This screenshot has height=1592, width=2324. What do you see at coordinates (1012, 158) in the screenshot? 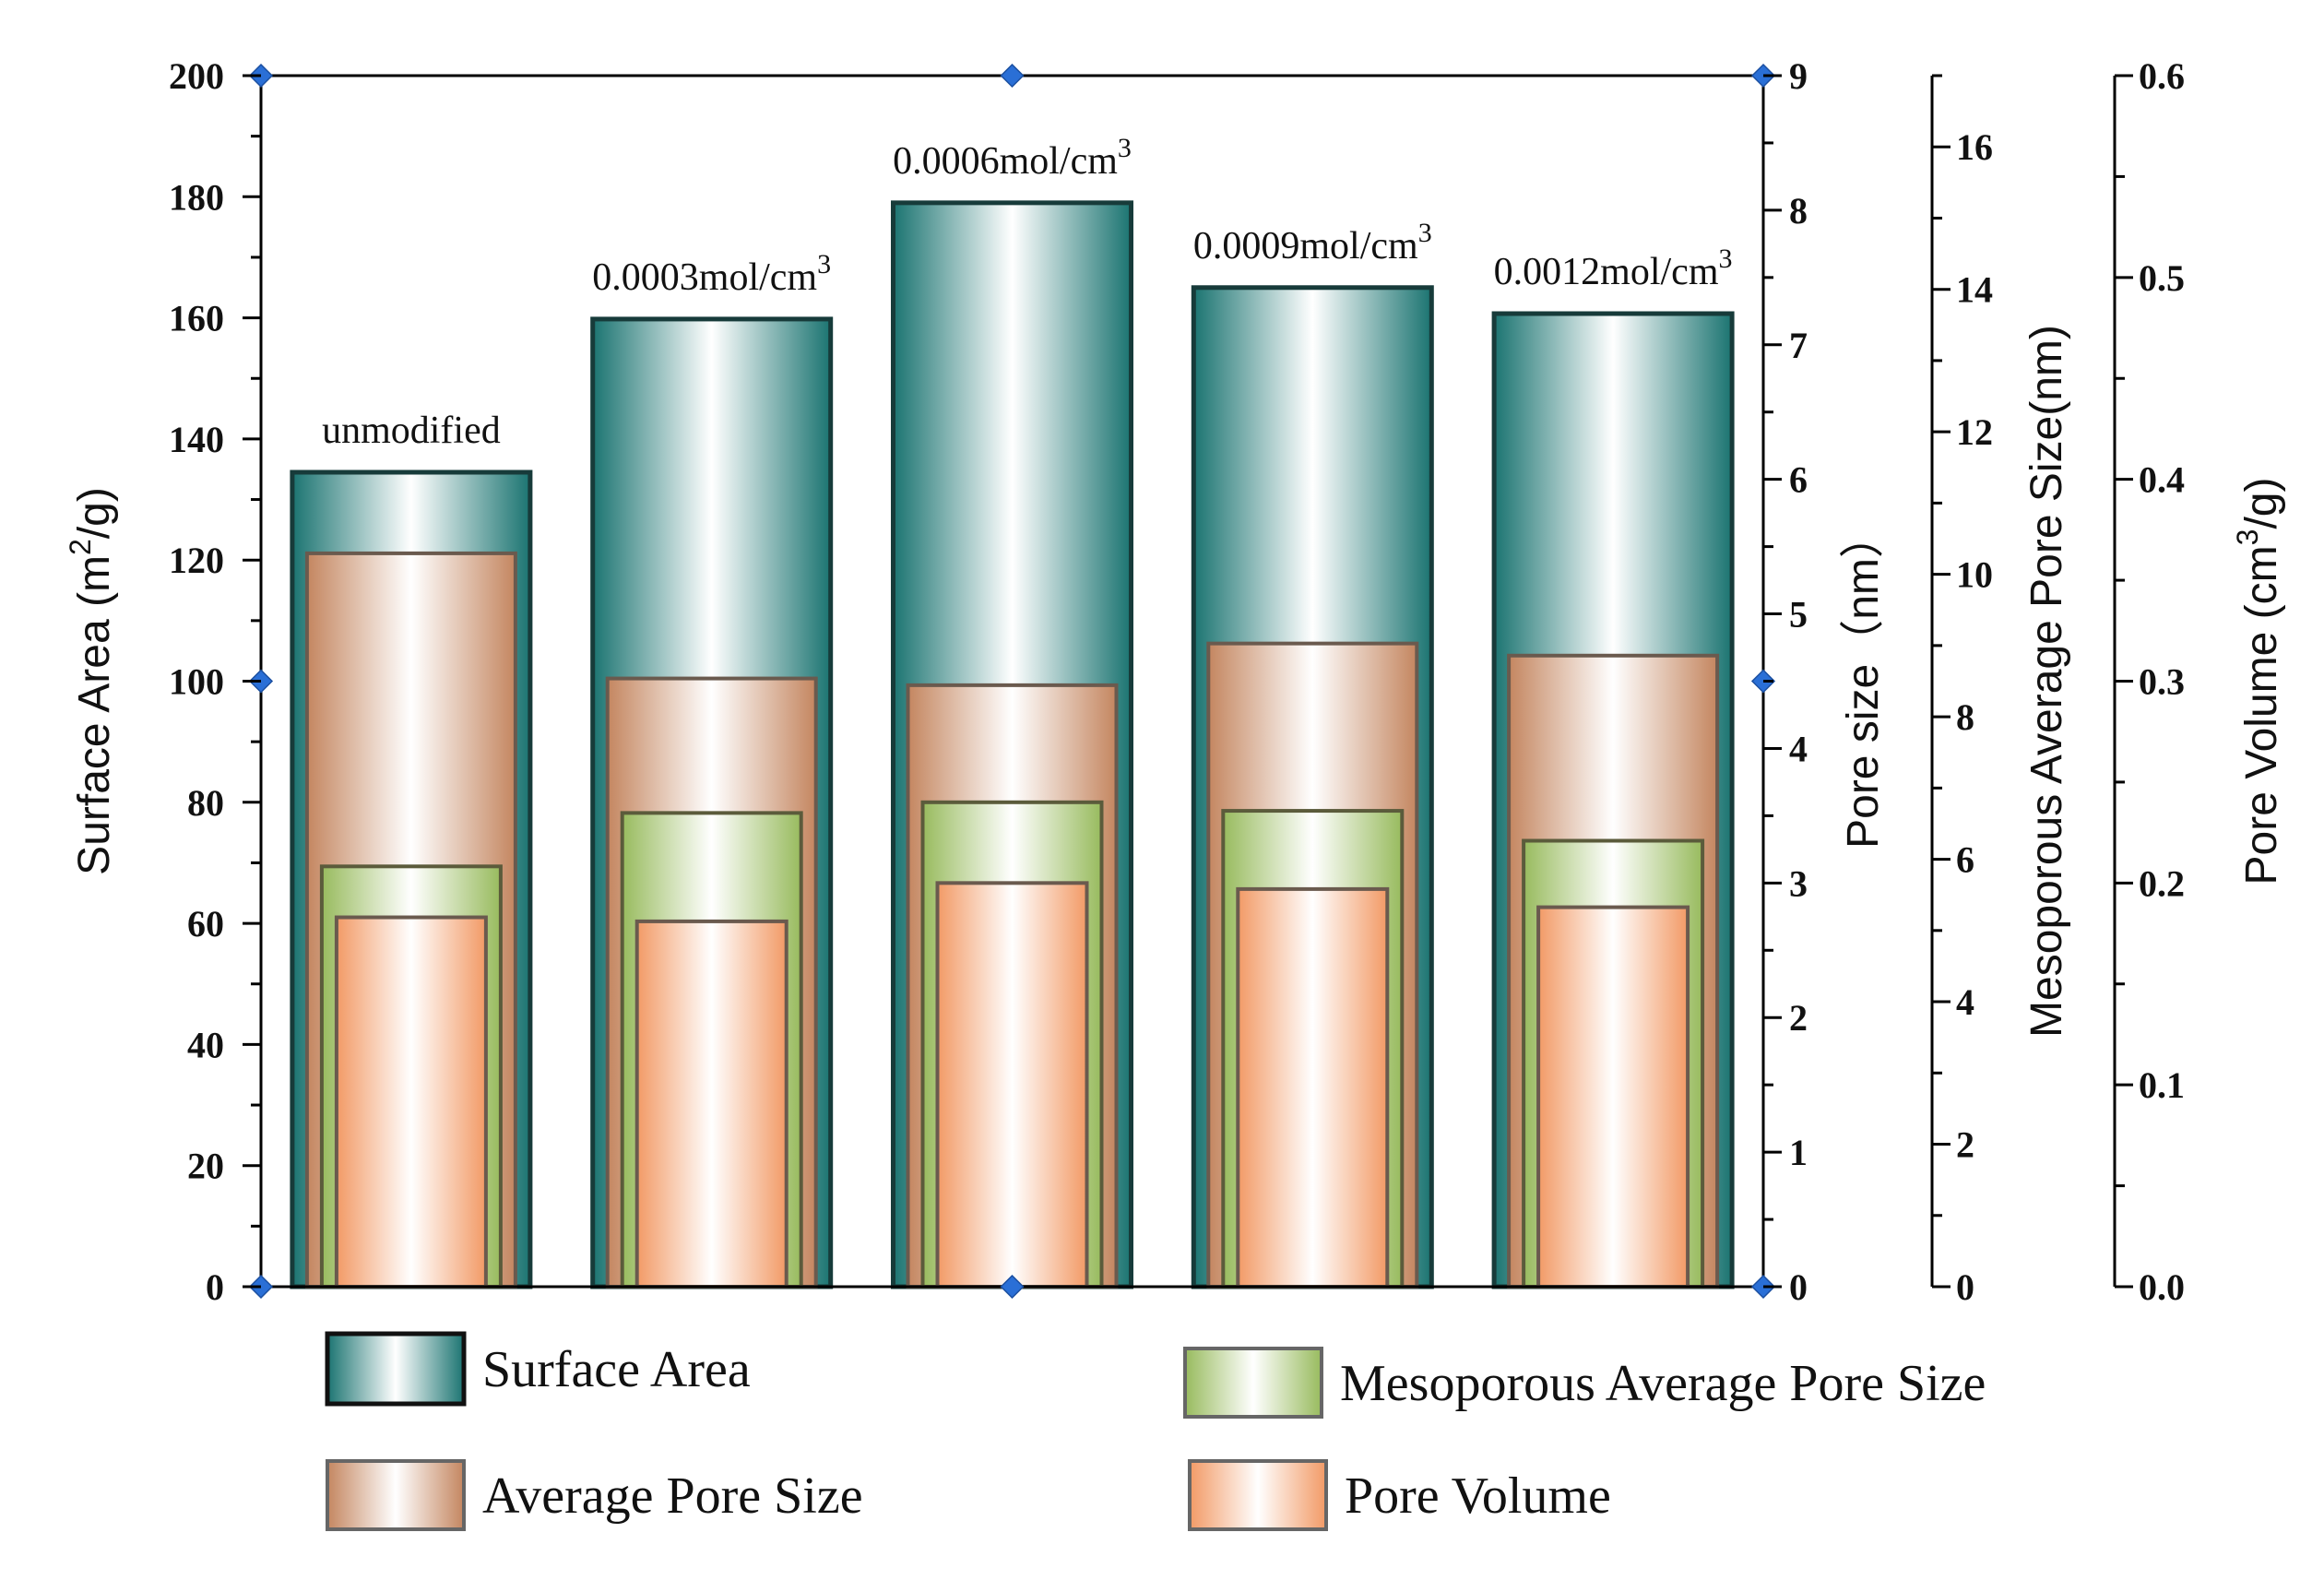
I see `bar-label: 0.0006mol/cm3` at bounding box center [1012, 158].